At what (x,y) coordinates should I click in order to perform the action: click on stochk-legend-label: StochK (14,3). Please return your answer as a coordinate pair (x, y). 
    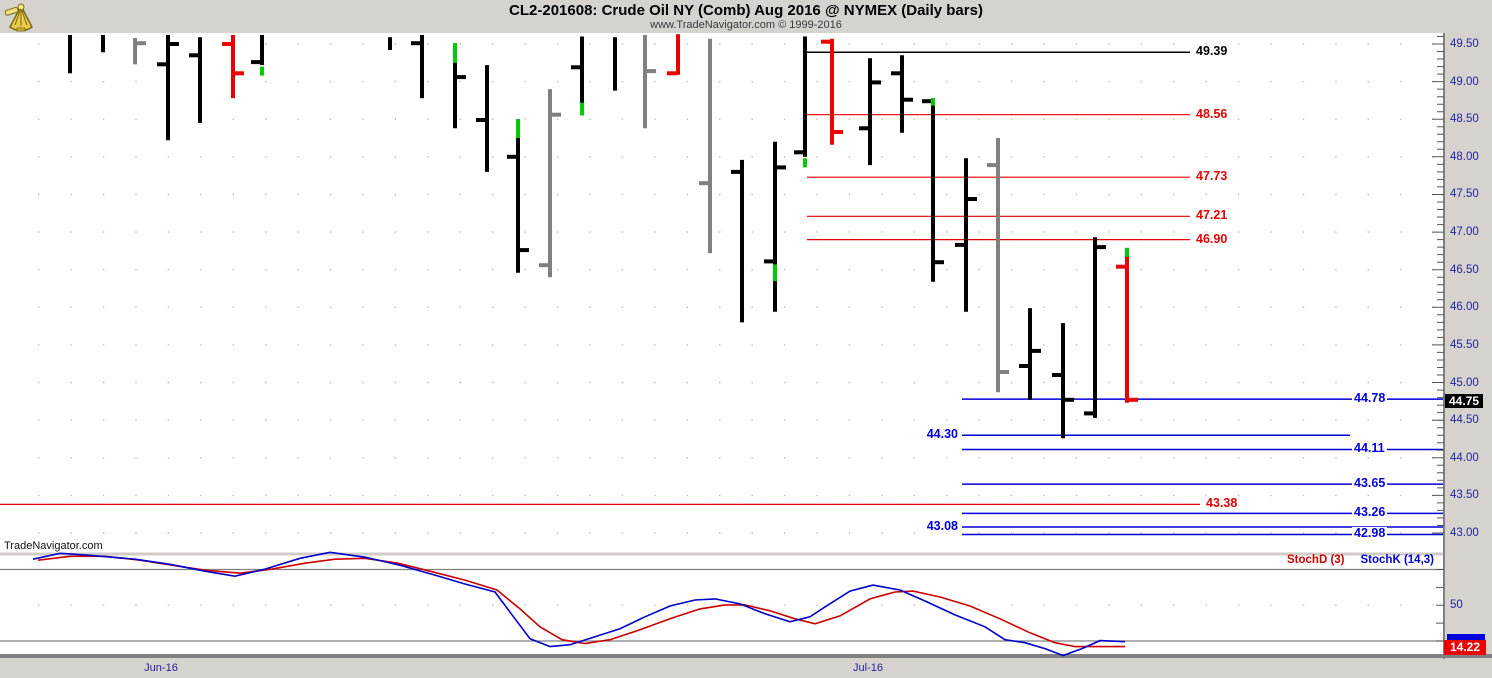
    Looking at the image, I should click on (1397, 560).